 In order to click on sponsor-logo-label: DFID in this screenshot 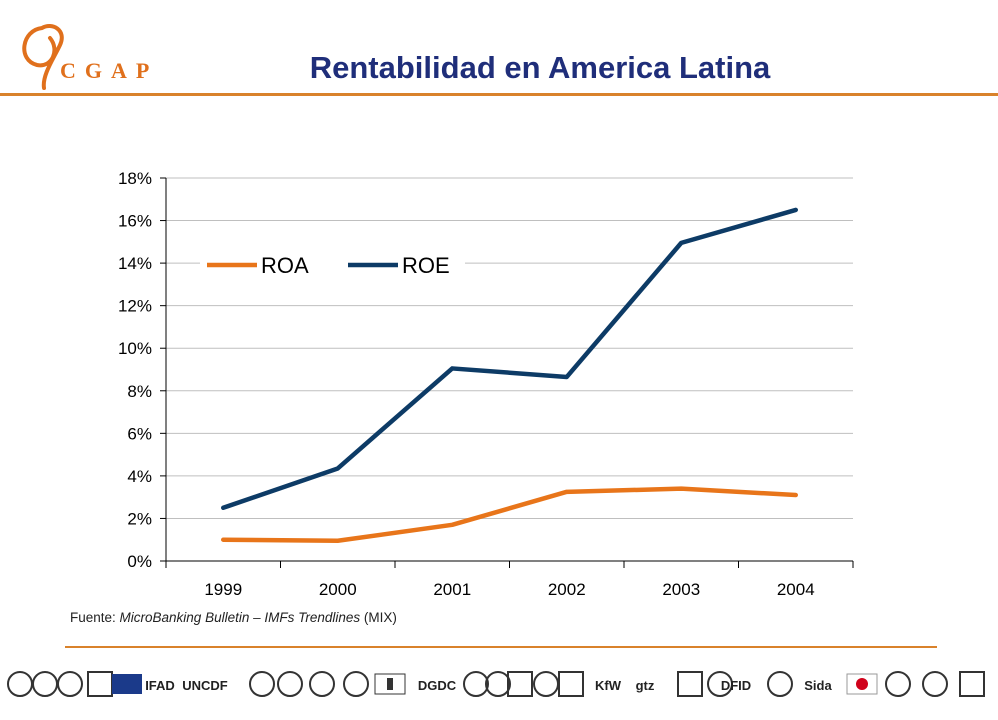, I will do `click(736, 685)`.